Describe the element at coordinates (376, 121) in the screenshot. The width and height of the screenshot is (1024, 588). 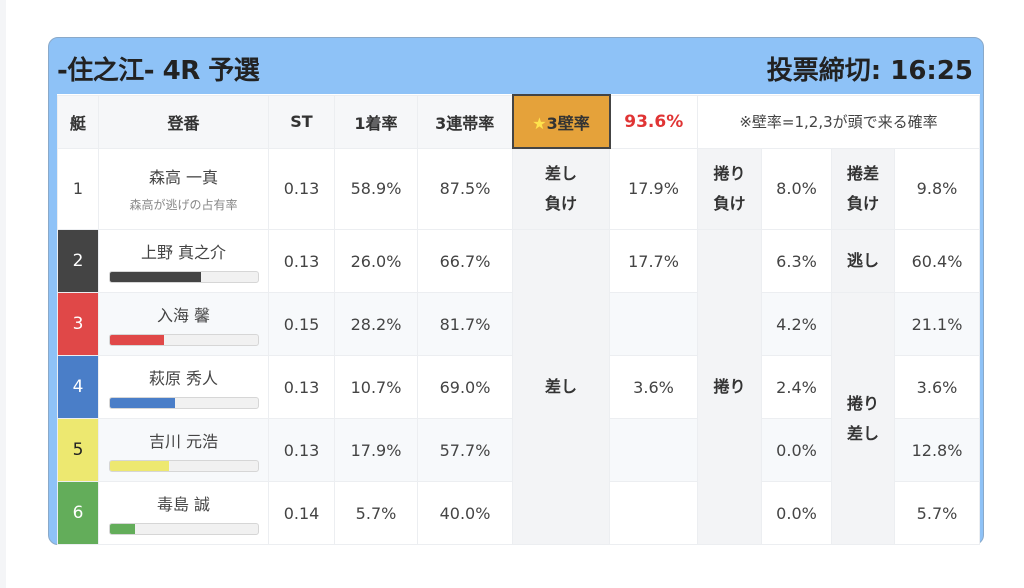
I see `col-win: 1着率` at that location.